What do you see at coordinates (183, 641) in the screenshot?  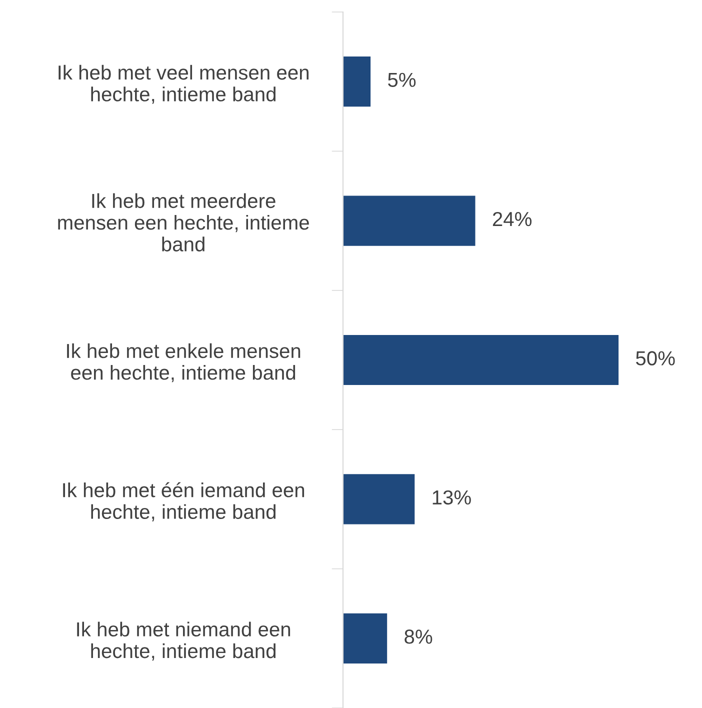 I see `y-tick-label: Ik heb met niemand een hechte, intieme band` at bounding box center [183, 641].